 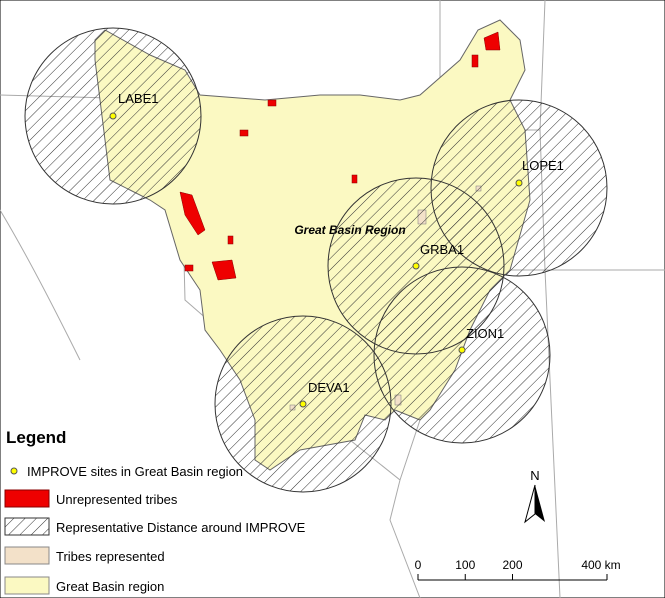 I want to click on site-label: LABE1, so click(x=138, y=98).